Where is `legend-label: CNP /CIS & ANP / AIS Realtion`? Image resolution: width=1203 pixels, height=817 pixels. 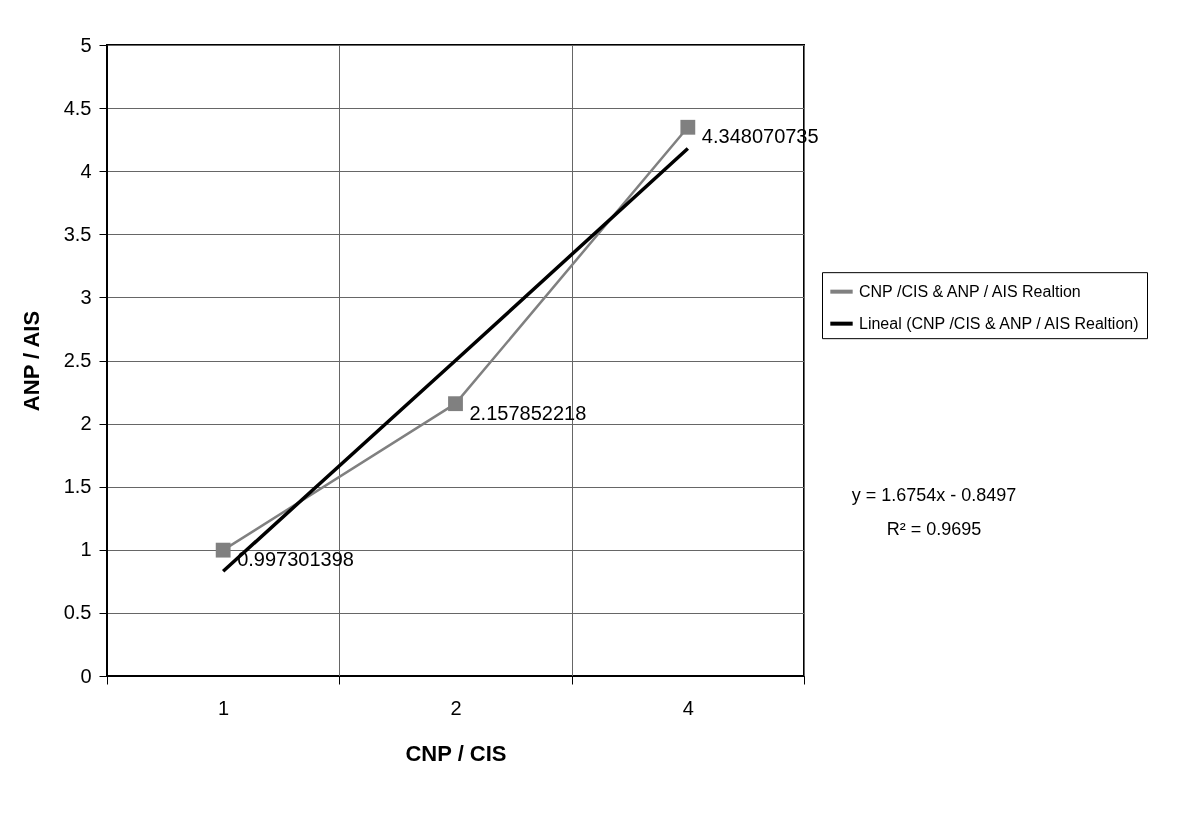
legend-label: CNP /CIS & ANP / AIS Realtion is located at coordinates (970, 291).